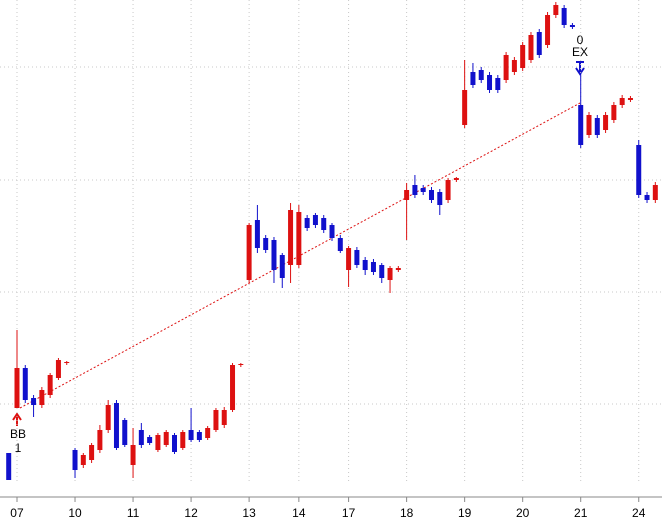  Describe the element at coordinates (465, 513) in the screenshot. I see `x-tick-label: 19` at that location.